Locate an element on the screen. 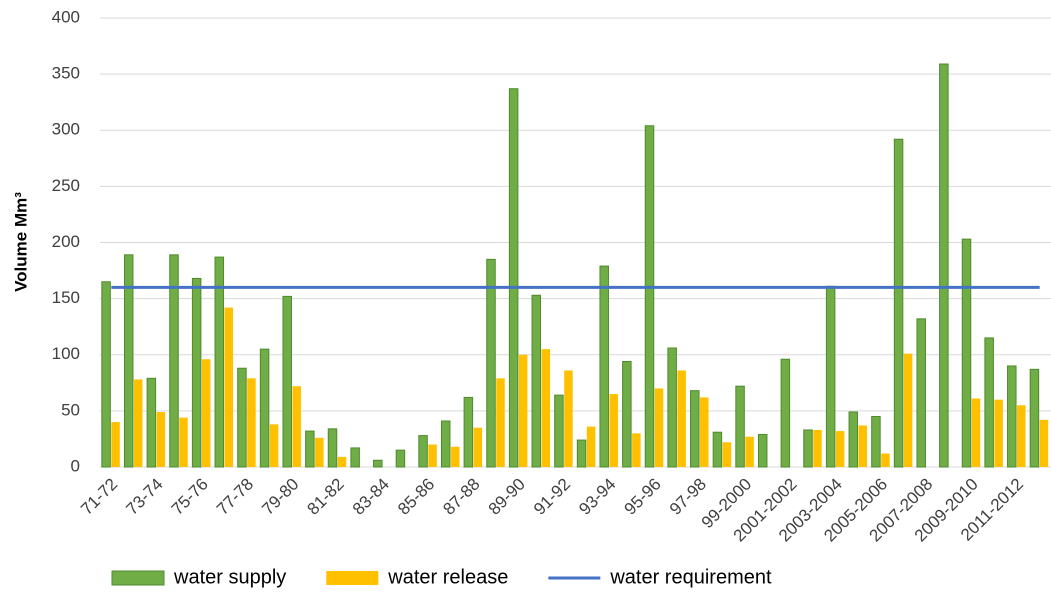  x-tick-label: 73-74 is located at coordinates (144, 497).